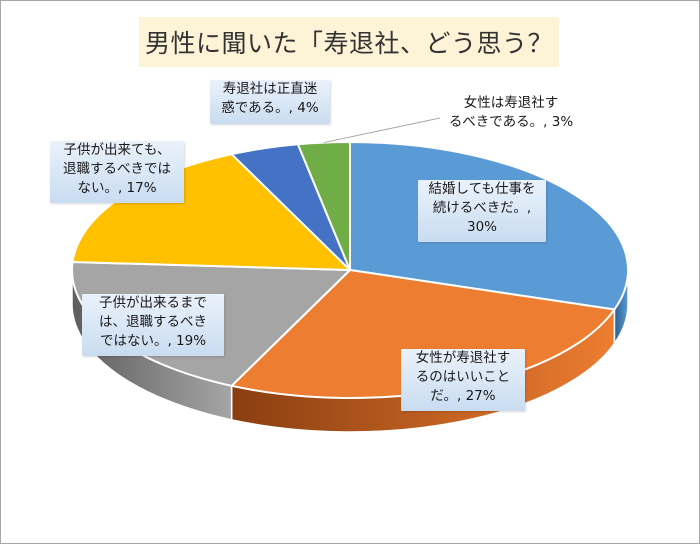 This screenshot has height=544, width=700. I want to click on data-label-slice-5: 寿退社は正直迷 惑である。, 4%, so click(270, 102).